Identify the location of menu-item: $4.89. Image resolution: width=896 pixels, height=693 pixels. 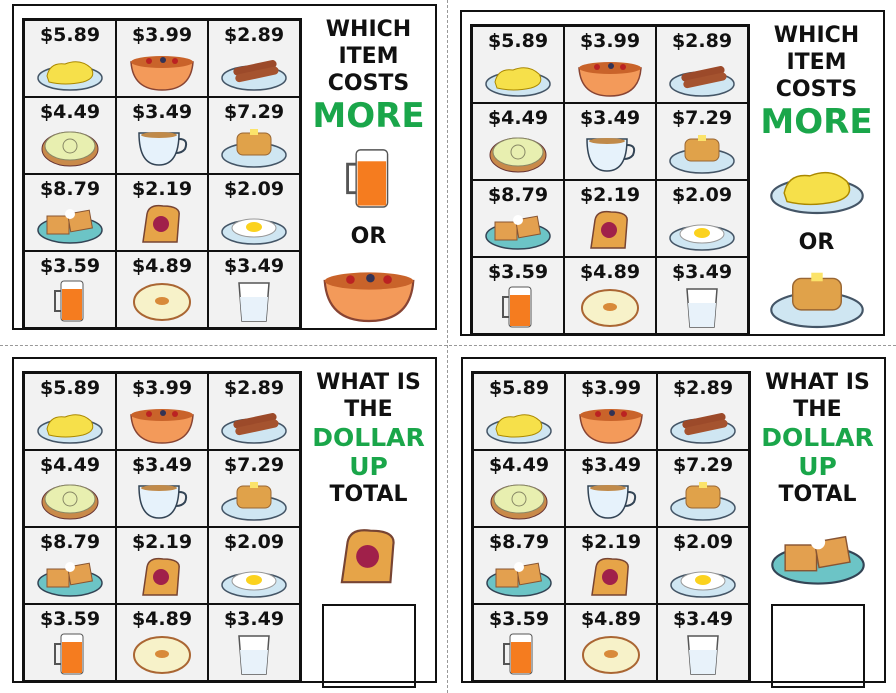
(610, 295).